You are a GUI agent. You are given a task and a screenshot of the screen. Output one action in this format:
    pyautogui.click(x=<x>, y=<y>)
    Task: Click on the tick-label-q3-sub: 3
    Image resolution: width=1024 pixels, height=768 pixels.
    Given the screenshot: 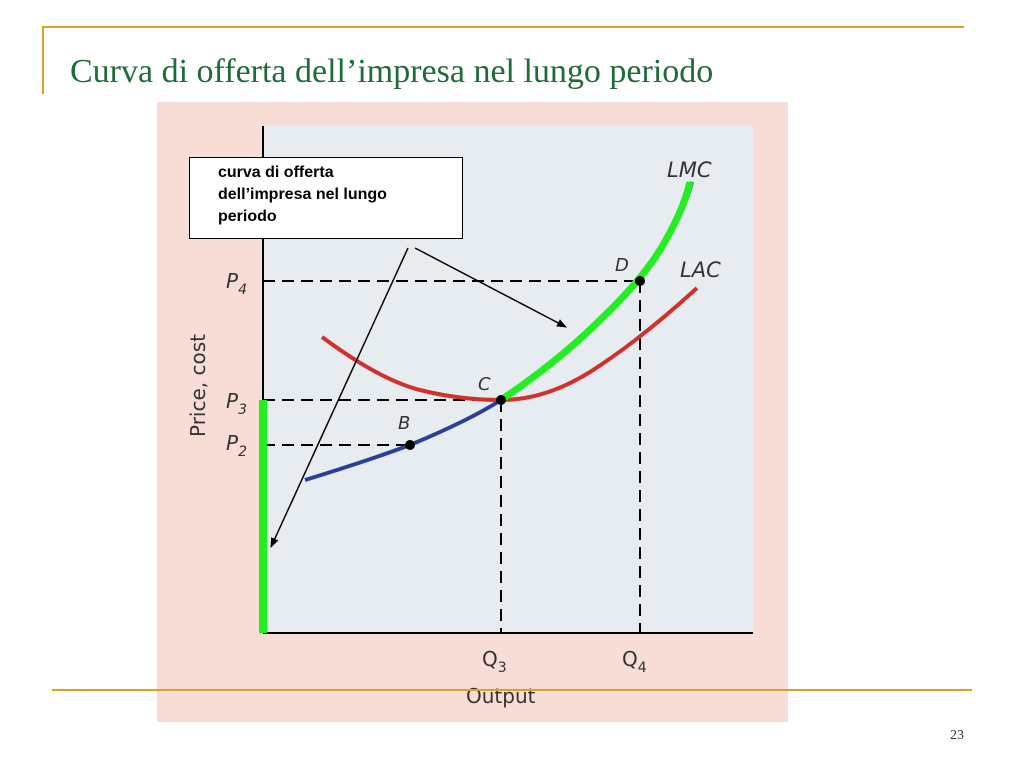 What is the action you would take?
    pyautogui.click(x=502, y=668)
    